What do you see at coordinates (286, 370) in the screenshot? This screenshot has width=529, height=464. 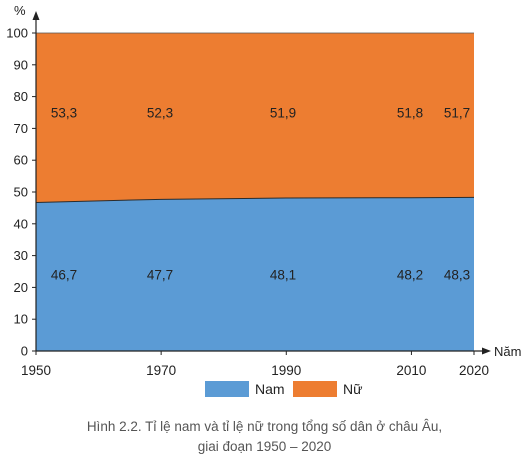 I see `x-tick-label: 1990` at bounding box center [286, 370].